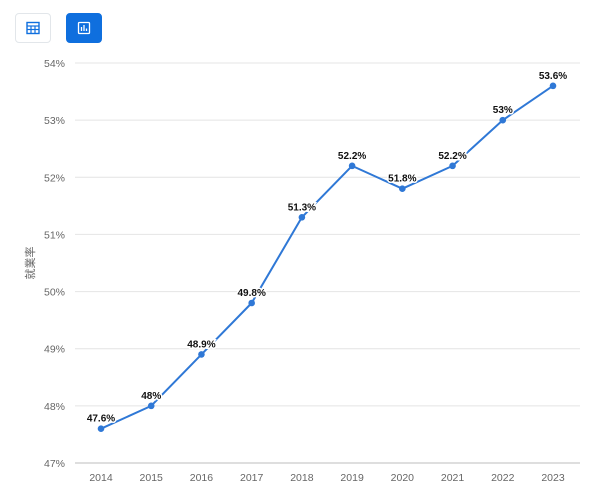 This screenshot has width=608, height=503. I want to click on x-tick-label: 2020, so click(403, 478).